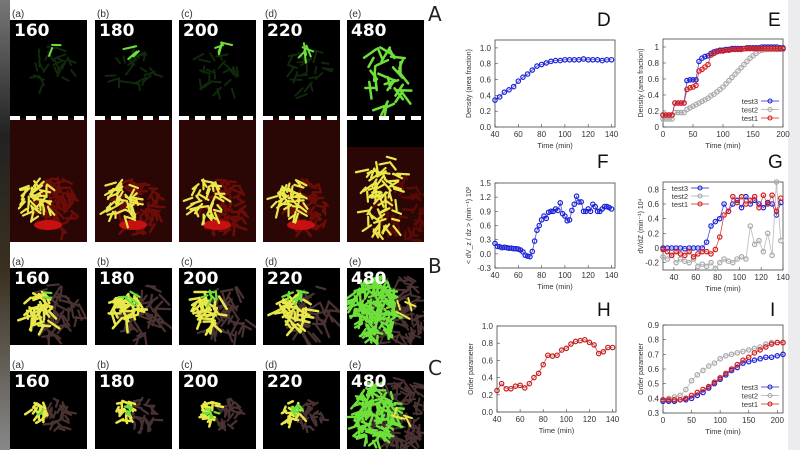  What do you see at coordinates (720, 420) in the screenshot?
I see `x-tick-label: 100` at bounding box center [720, 420].